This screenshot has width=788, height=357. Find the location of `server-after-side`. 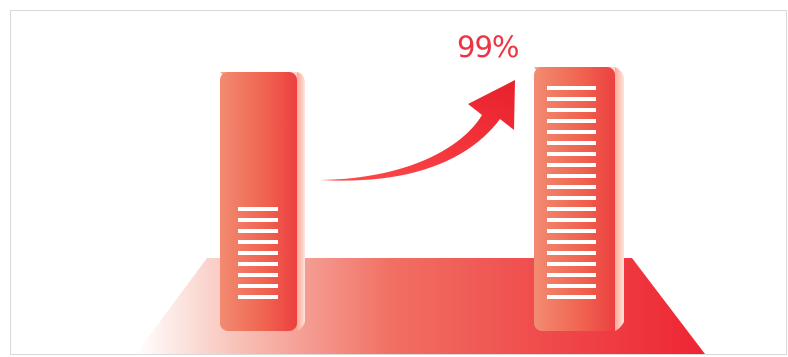

server-after-side is located at coordinates (619, 199).